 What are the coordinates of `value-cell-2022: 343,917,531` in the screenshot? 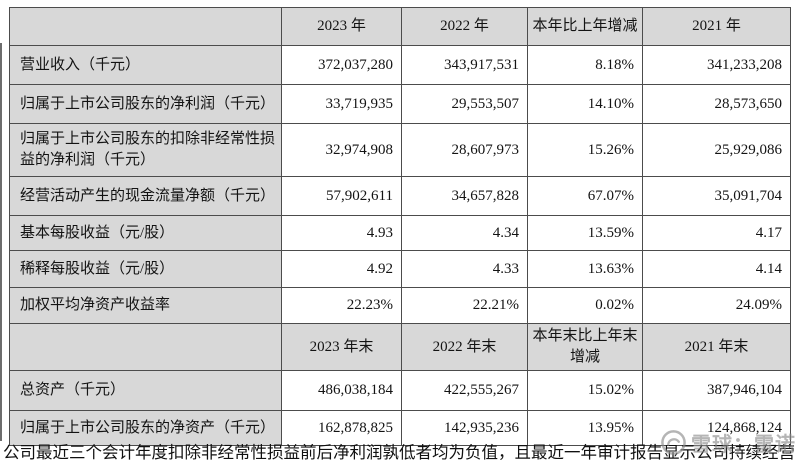 It's located at (464, 65).